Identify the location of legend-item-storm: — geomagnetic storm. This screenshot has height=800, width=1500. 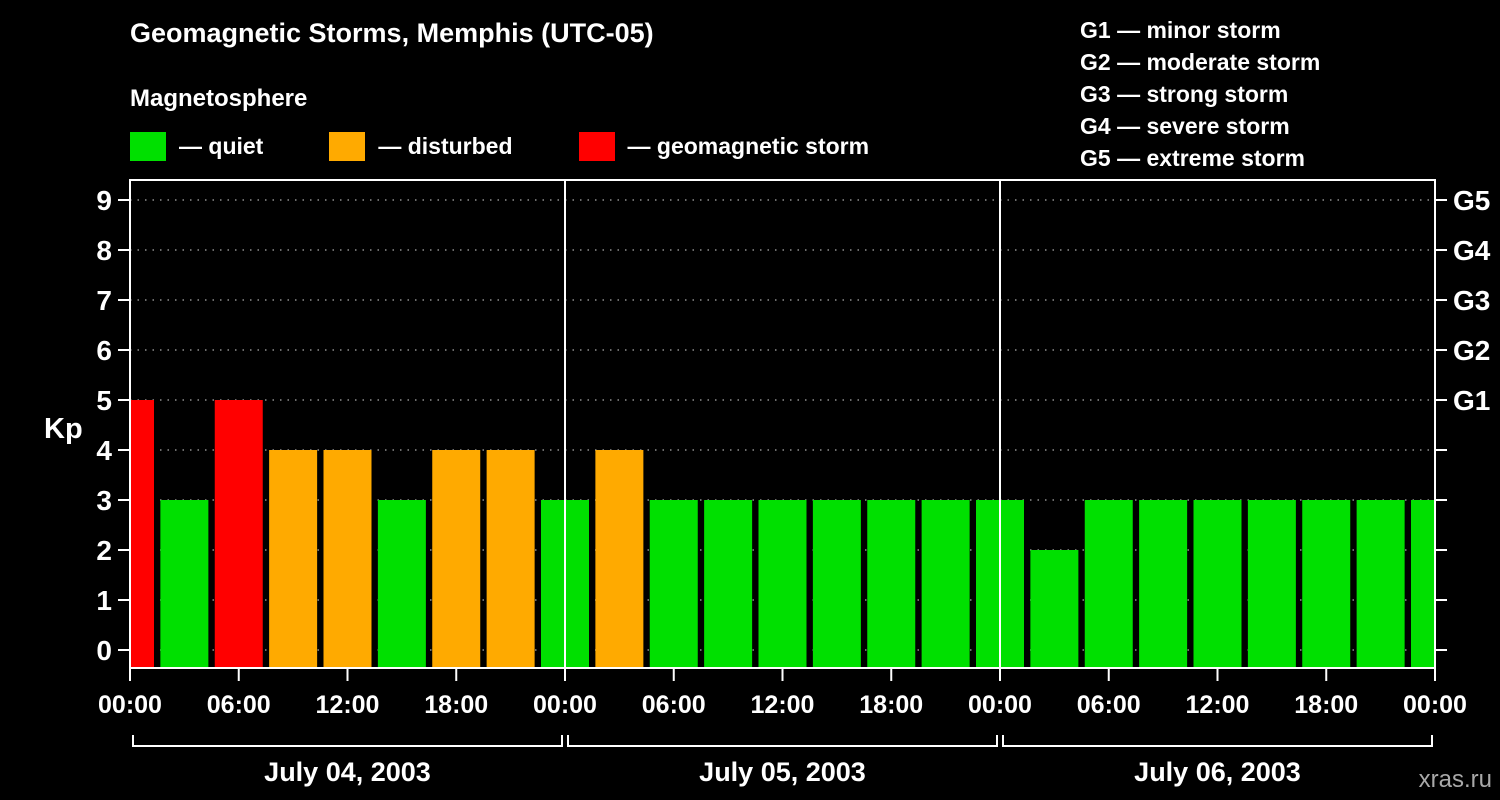
(724, 146).